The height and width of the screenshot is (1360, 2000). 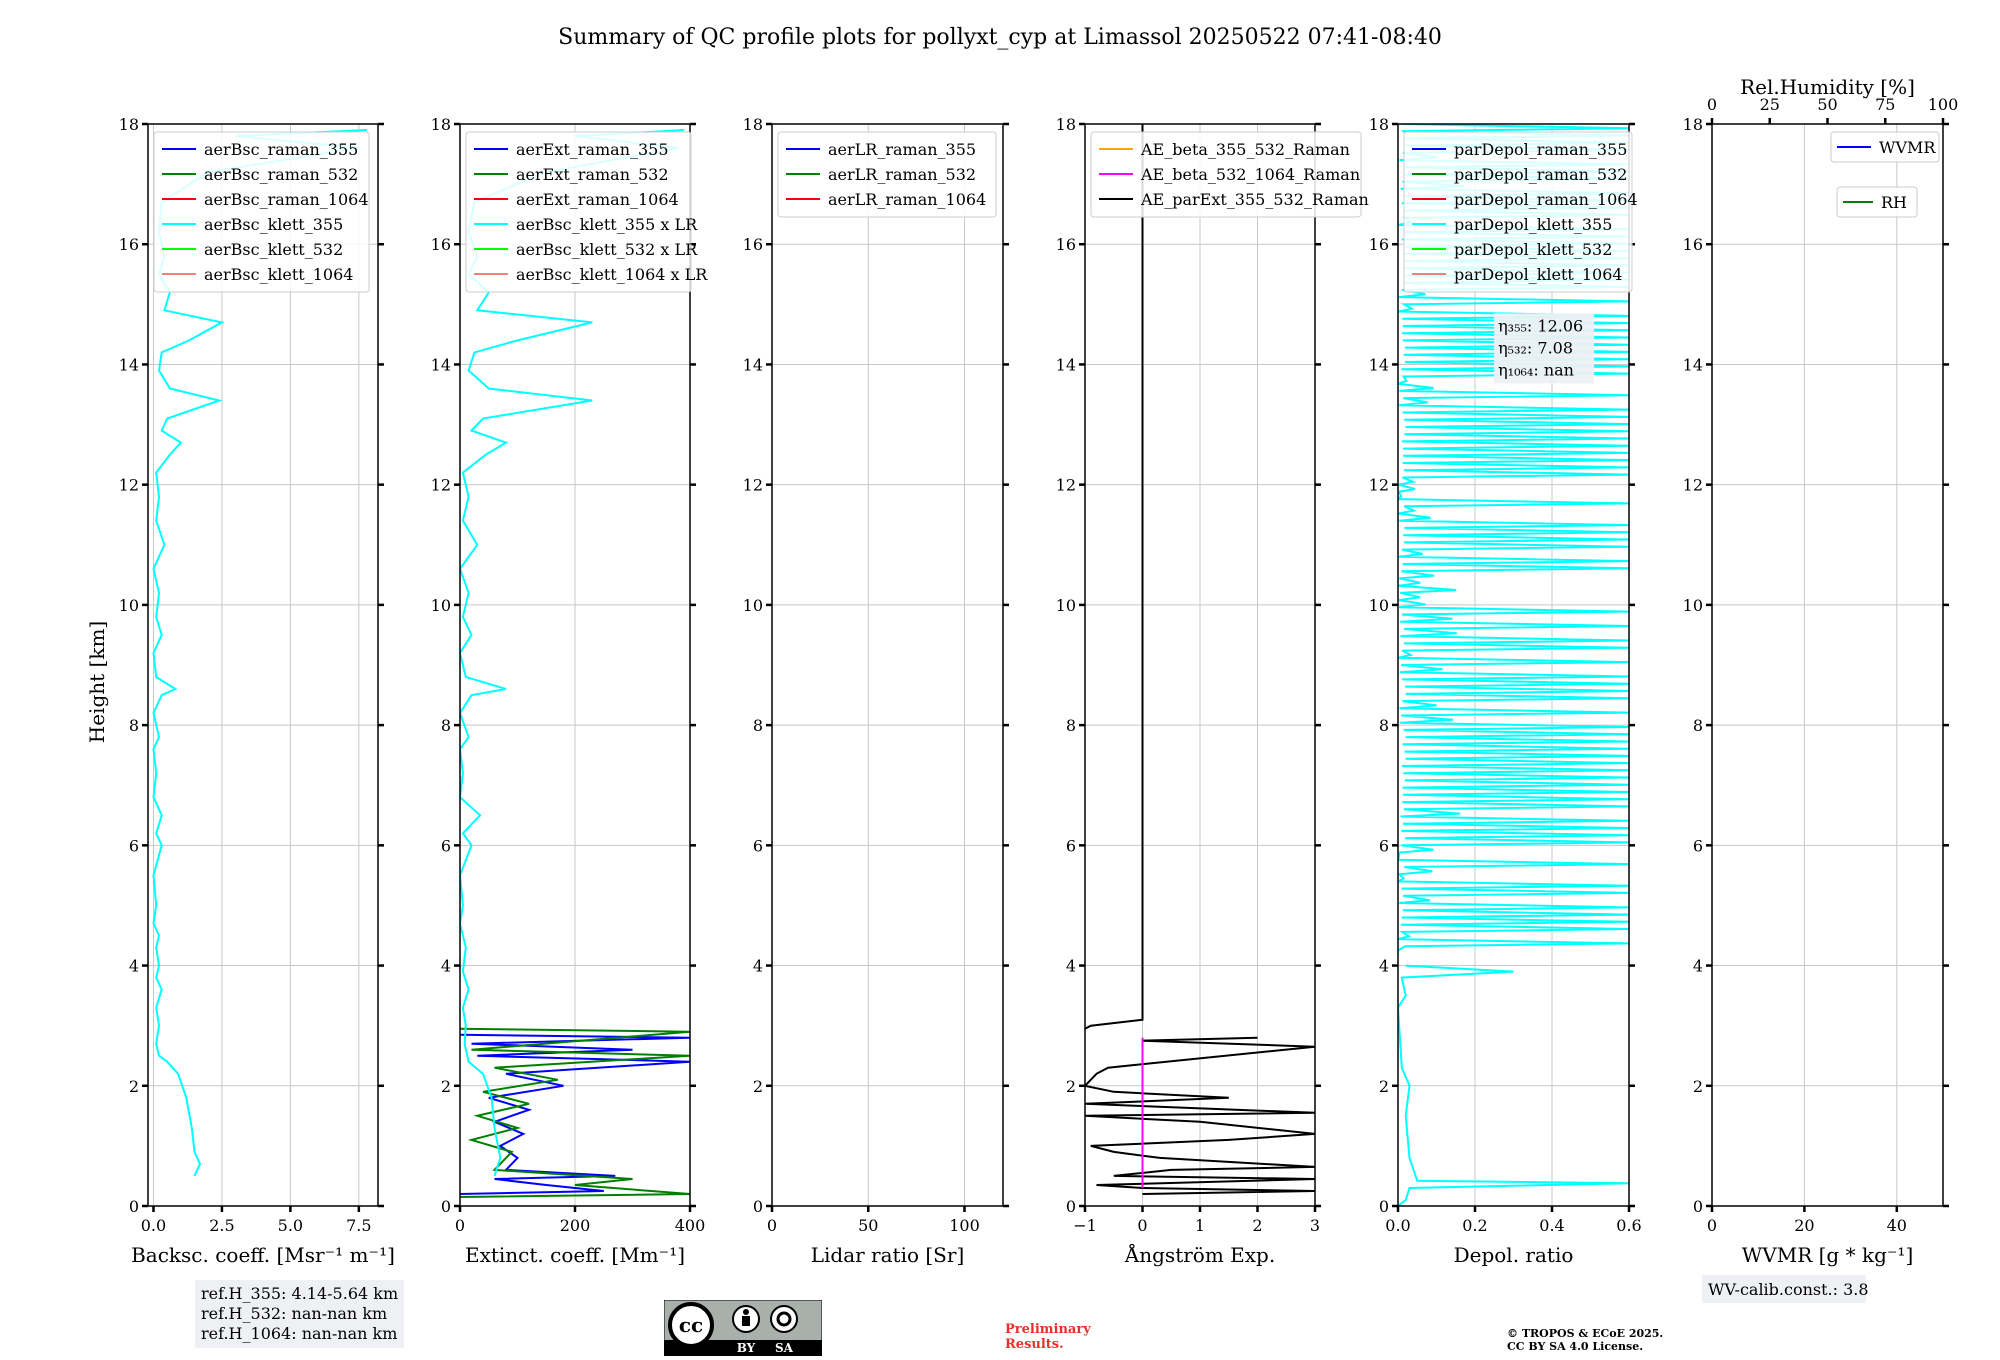 What do you see at coordinates (1770, 104) in the screenshot?
I see `top-x-tick-label: 25` at bounding box center [1770, 104].